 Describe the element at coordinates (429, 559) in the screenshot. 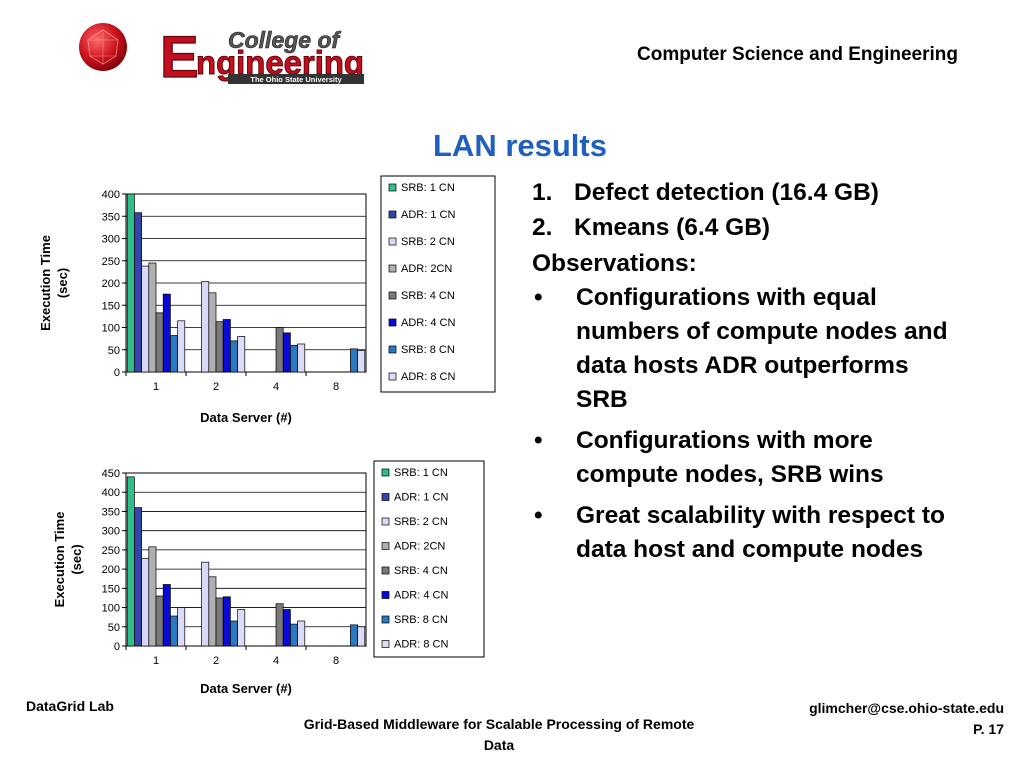

I see `legend-box` at that location.